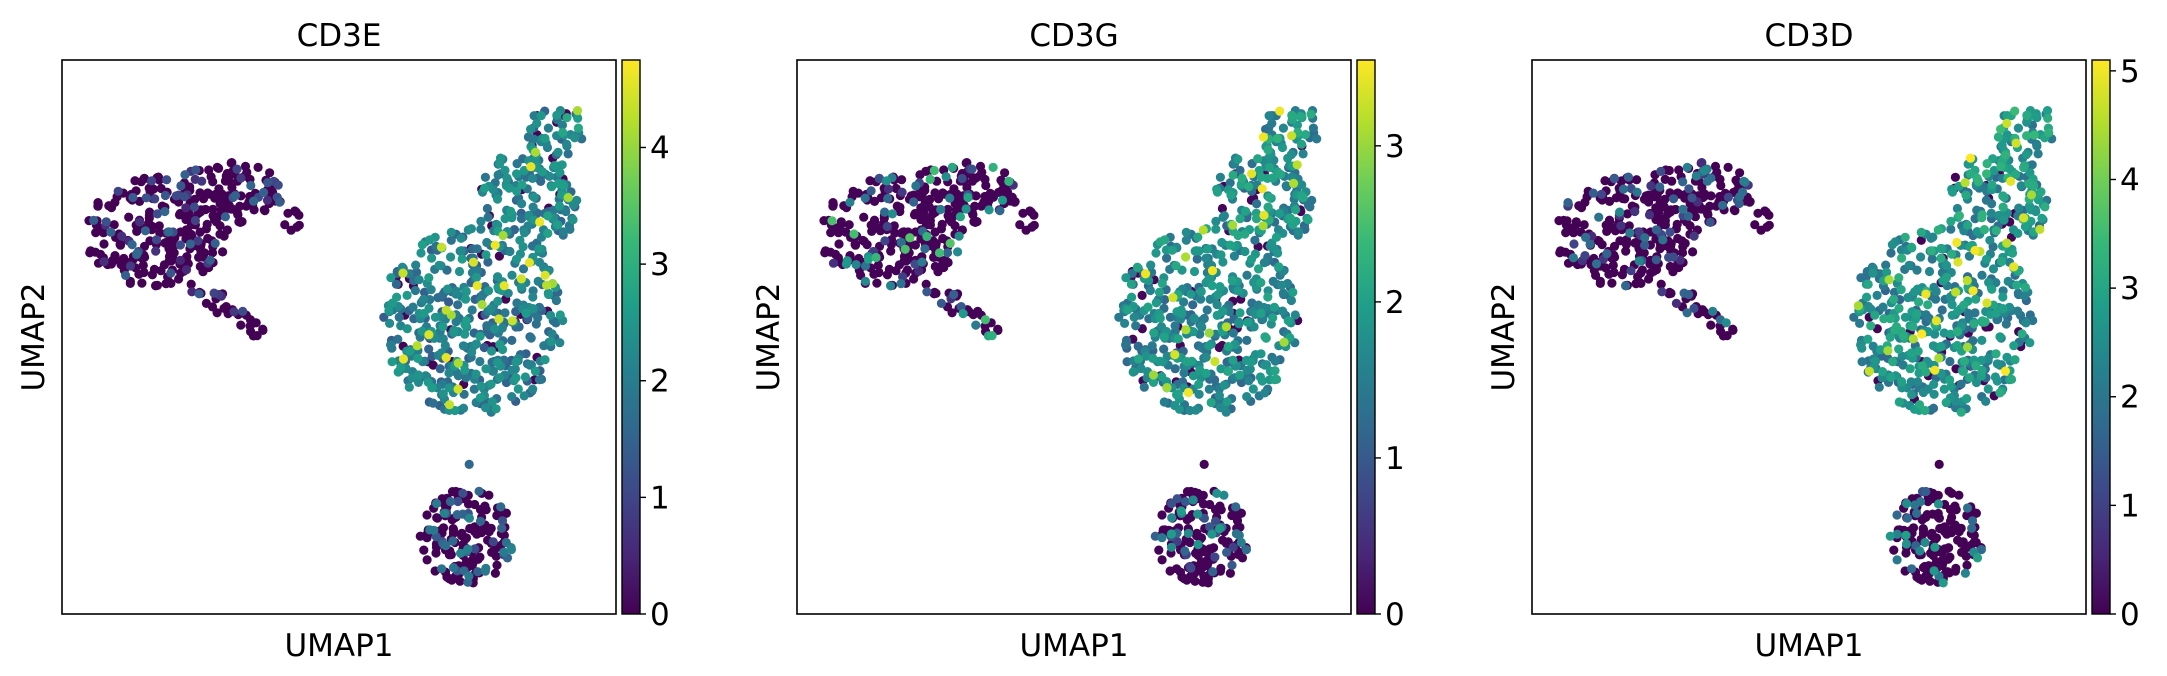 This screenshot has width=2167, height=676. I want to click on colorbar-tick-label: 3, so click(2130, 289).